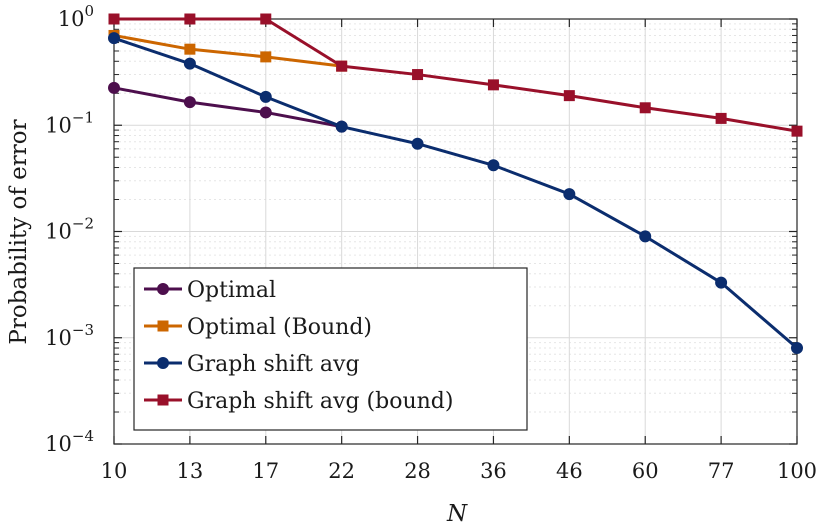 The image size is (822, 531). What do you see at coordinates (273, 364) in the screenshot?
I see `legend-label: Graph shift avg` at bounding box center [273, 364].